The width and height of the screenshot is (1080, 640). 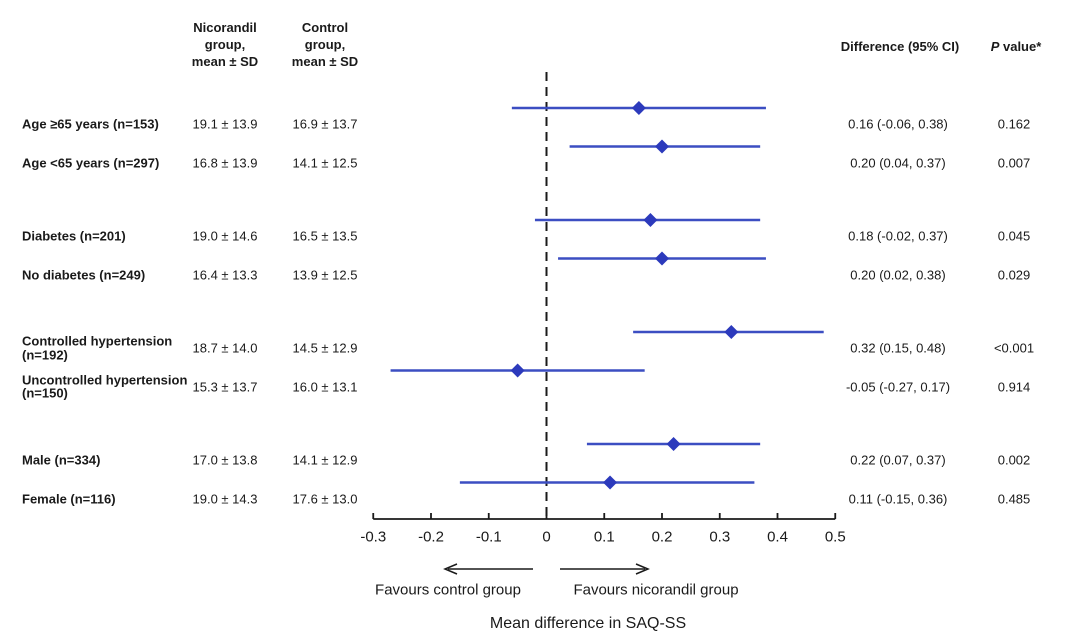 What do you see at coordinates (325, 44) in the screenshot?
I see `column-header-control: Control group, mean ± SD` at bounding box center [325, 44].